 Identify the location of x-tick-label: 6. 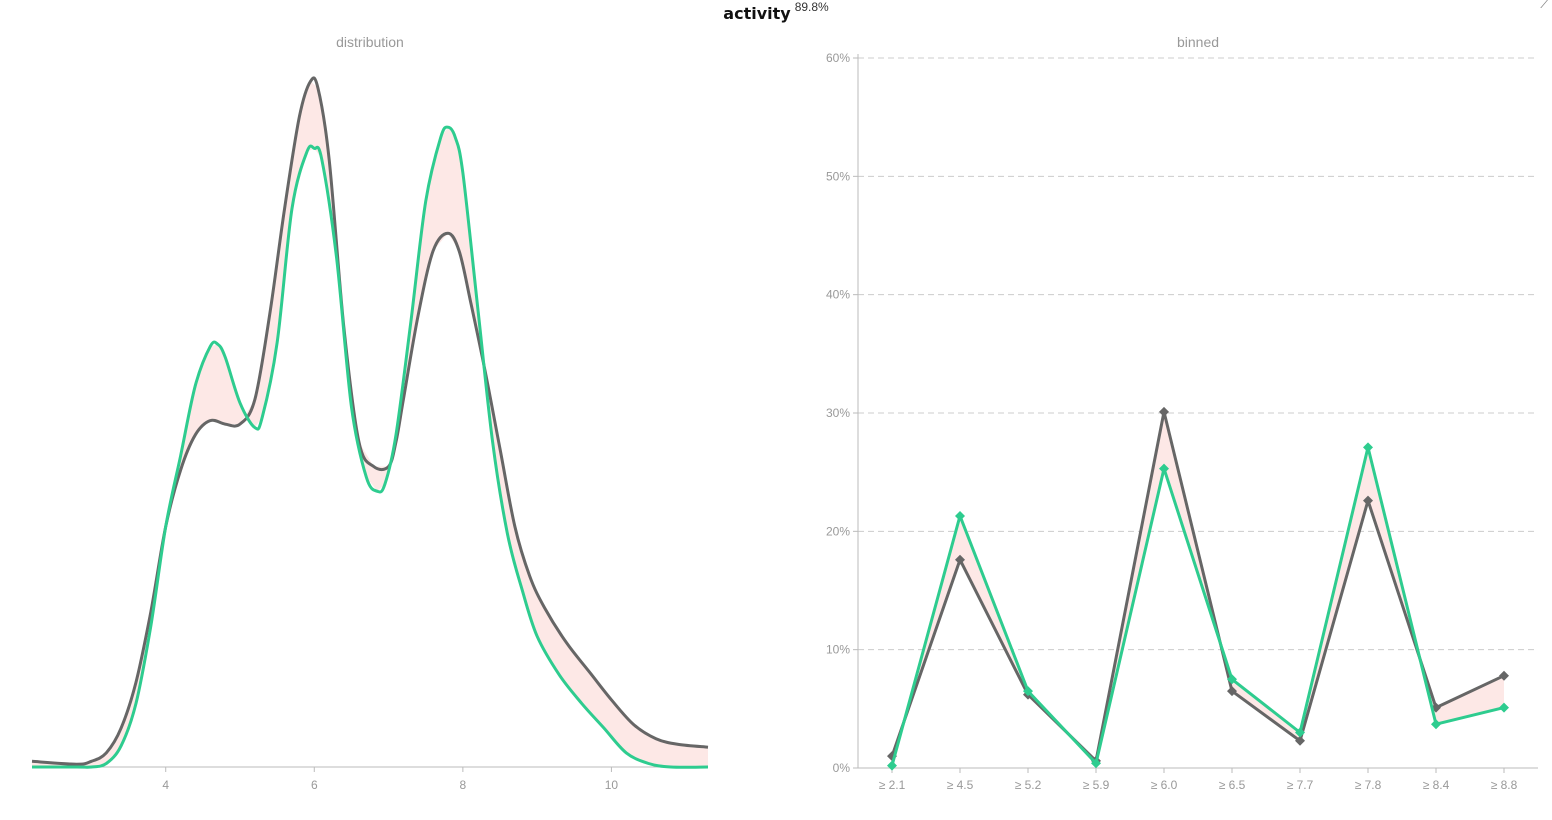
(314, 785).